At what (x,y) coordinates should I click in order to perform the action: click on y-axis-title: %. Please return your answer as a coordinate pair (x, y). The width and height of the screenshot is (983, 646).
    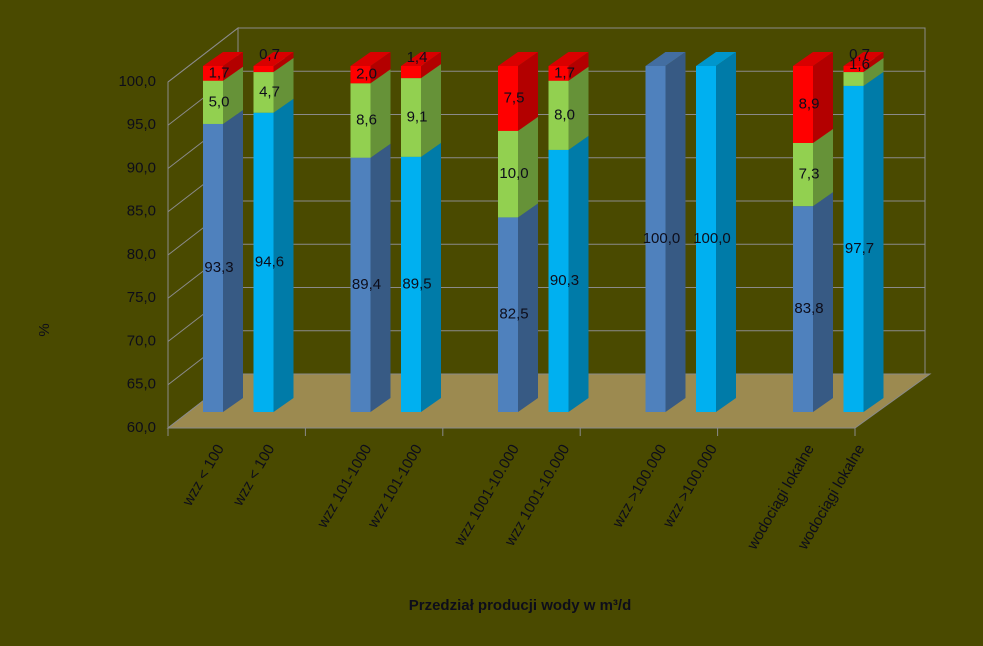
    Looking at the image, I should click on (44, 329).